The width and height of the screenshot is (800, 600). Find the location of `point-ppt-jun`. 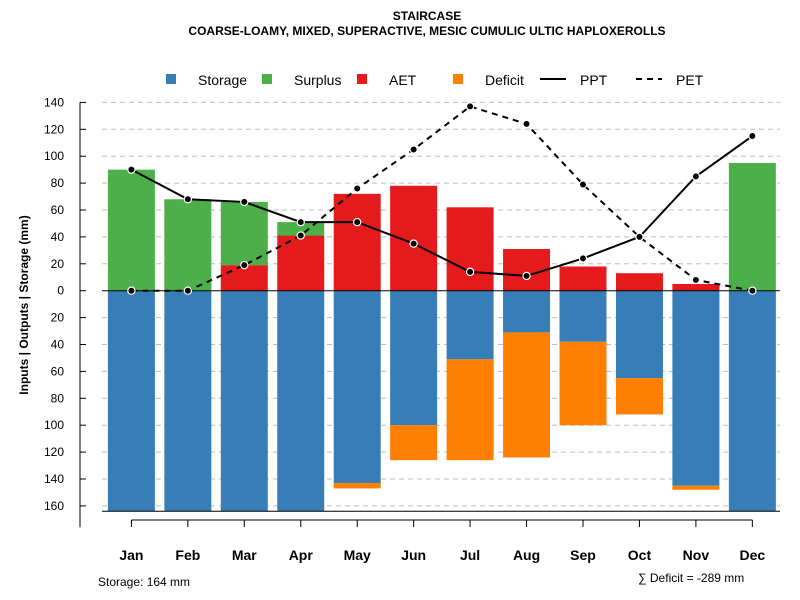

point-ppt-jun is located at coordinates (413, 243).